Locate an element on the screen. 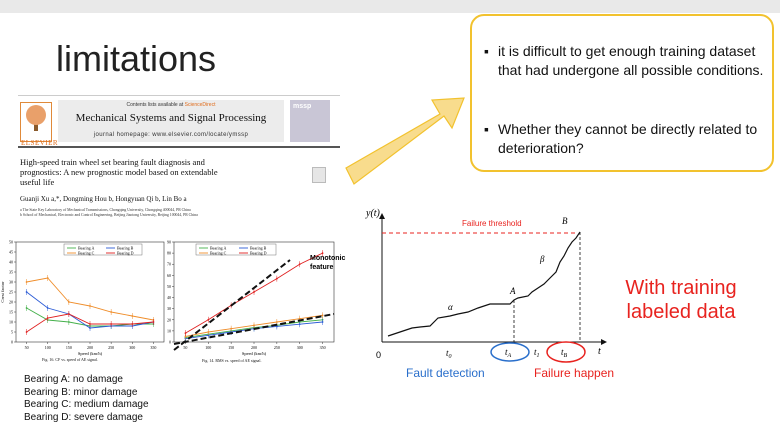  y-axis-label: Crest factor is located at coordinates (2, 292).